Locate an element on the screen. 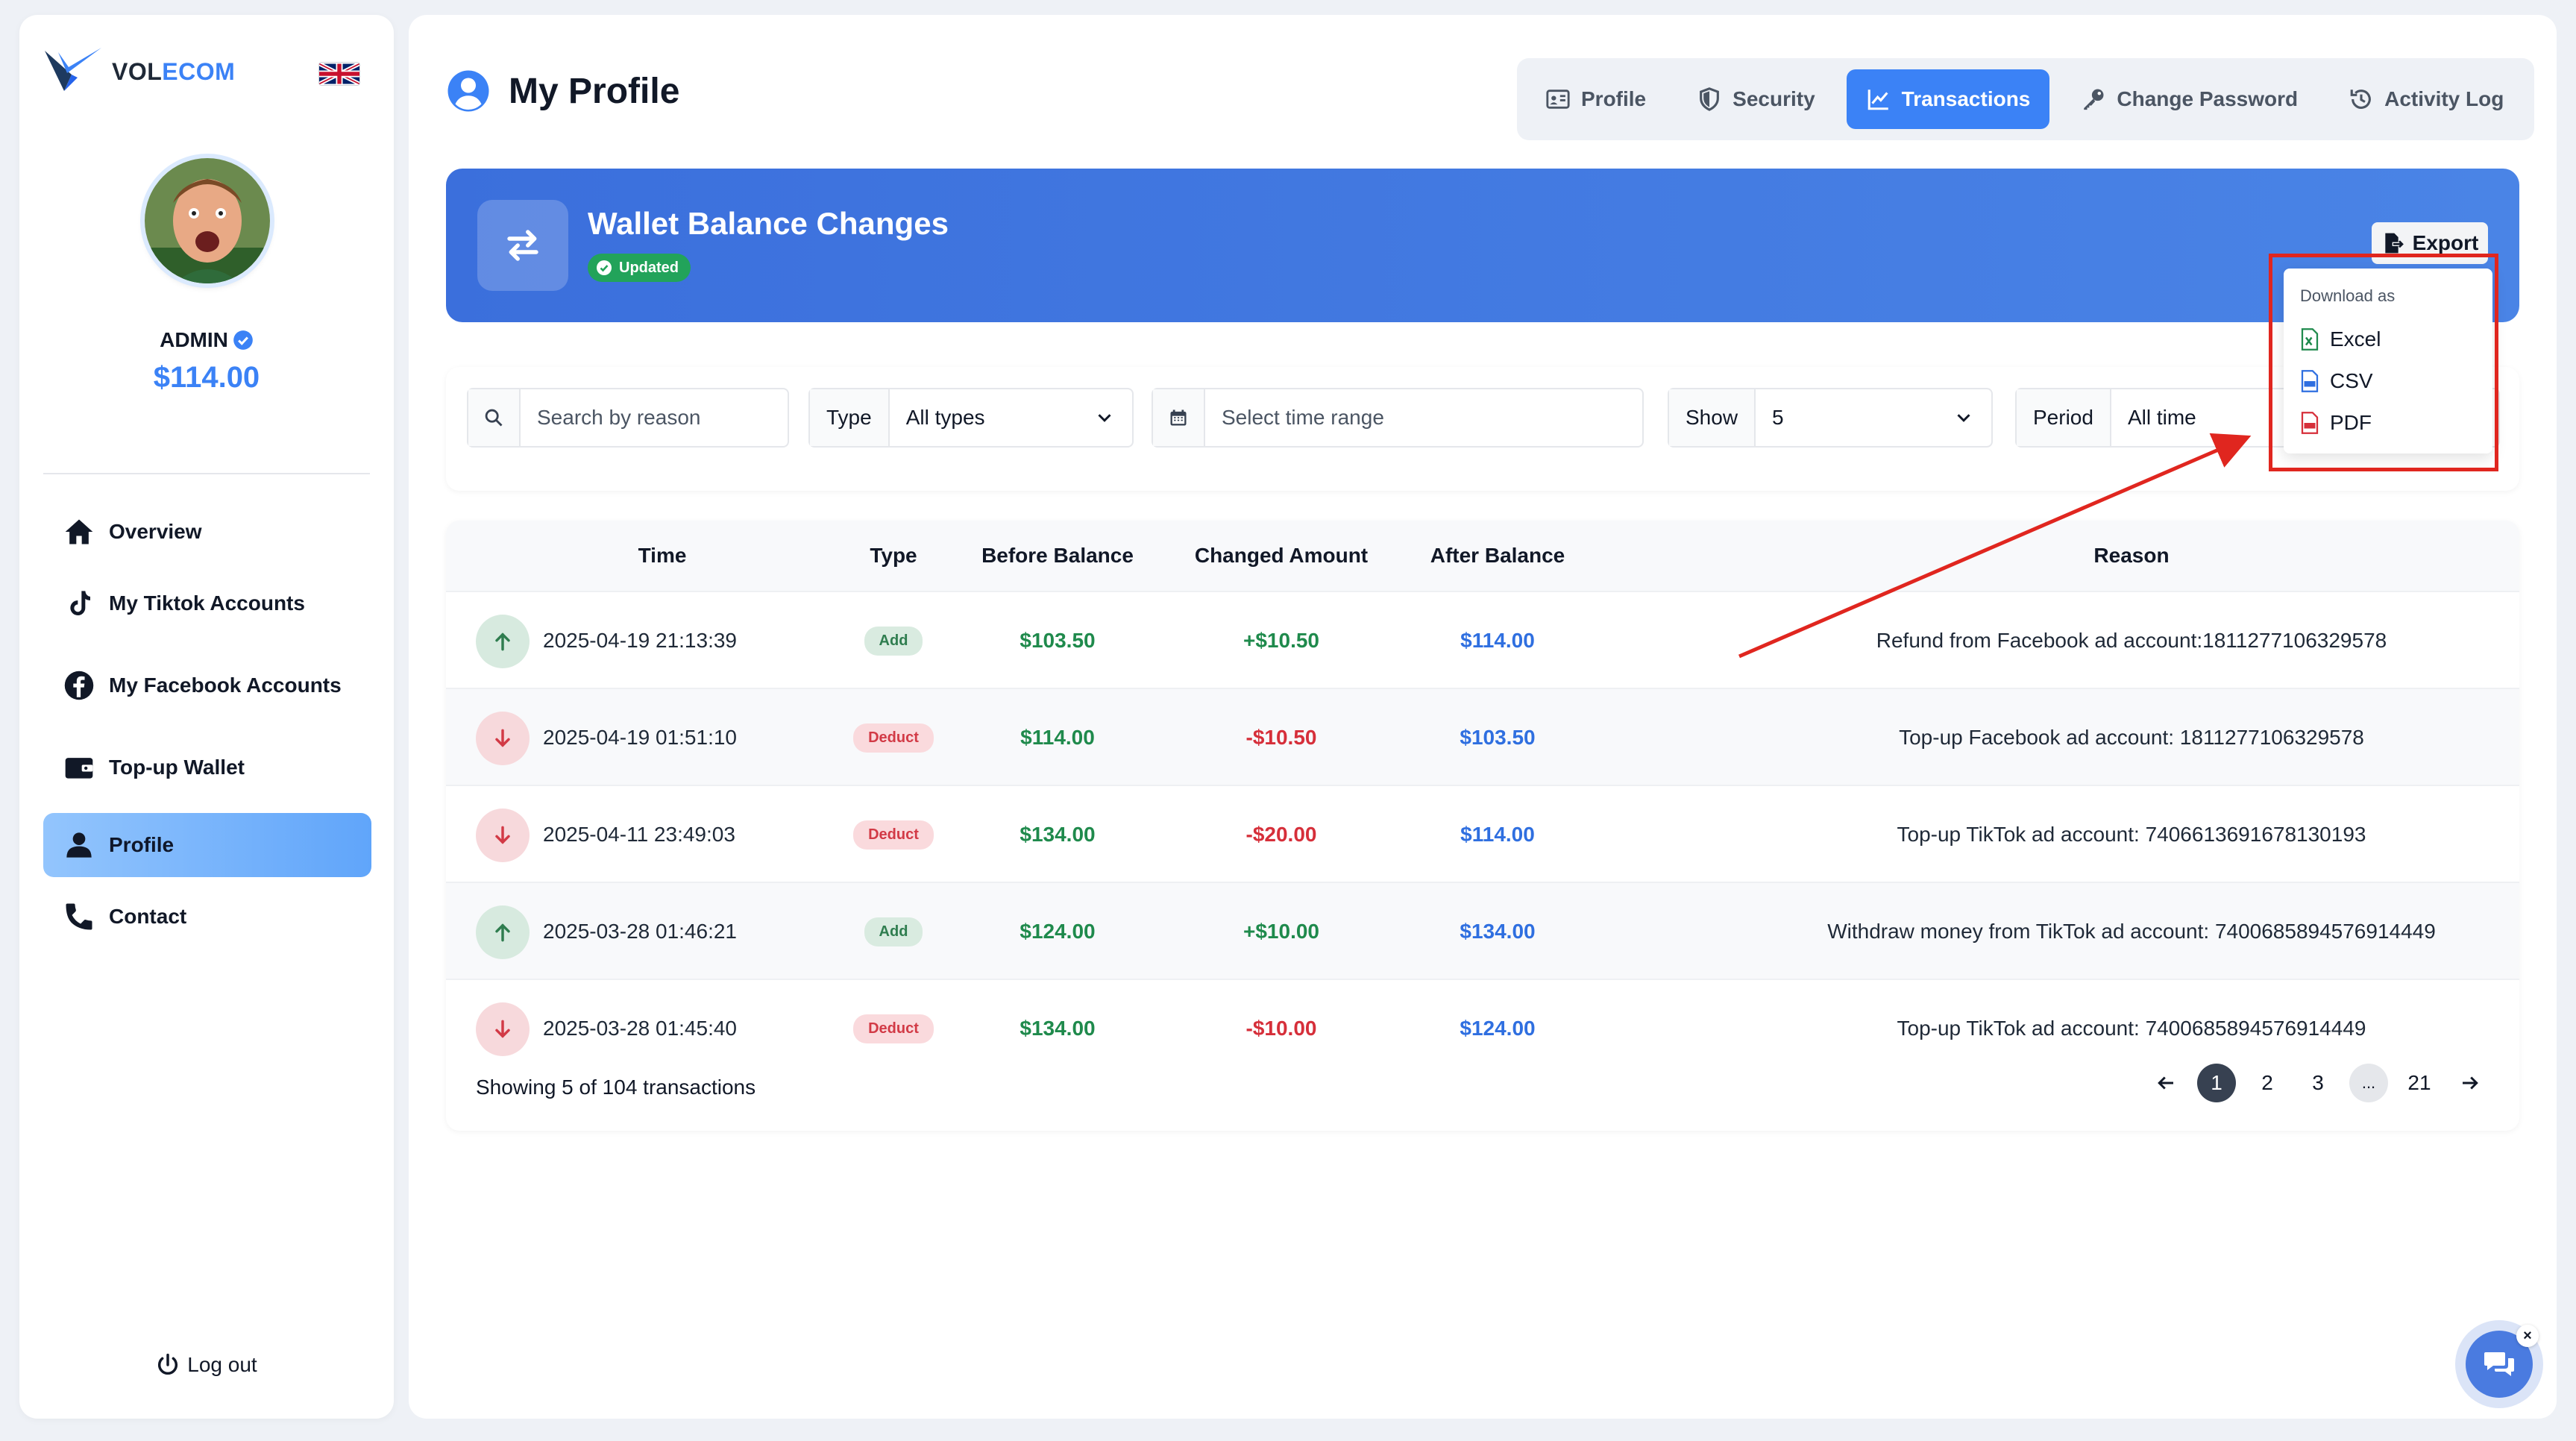  page-button: 2 is located at coordinates (2267, 1082).